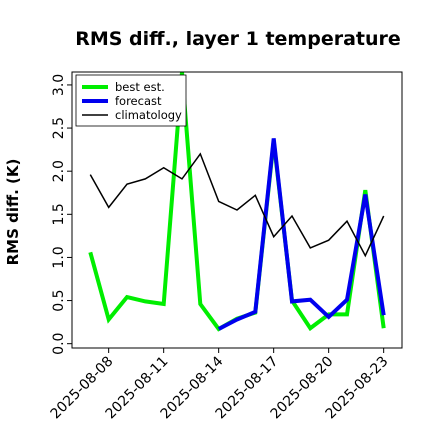 This screenshot has width=440, height=440. What do you see at coordinates (59, 128) in the screenshot?
I see `y-tick-label: 2.5` at bounding box center [59, 128].